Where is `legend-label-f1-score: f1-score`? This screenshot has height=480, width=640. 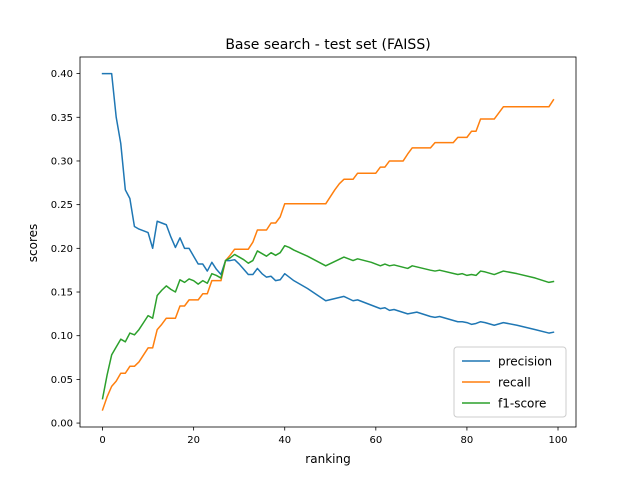 legend-label-f1-score: f1-score is located at coordinates (522, 404).